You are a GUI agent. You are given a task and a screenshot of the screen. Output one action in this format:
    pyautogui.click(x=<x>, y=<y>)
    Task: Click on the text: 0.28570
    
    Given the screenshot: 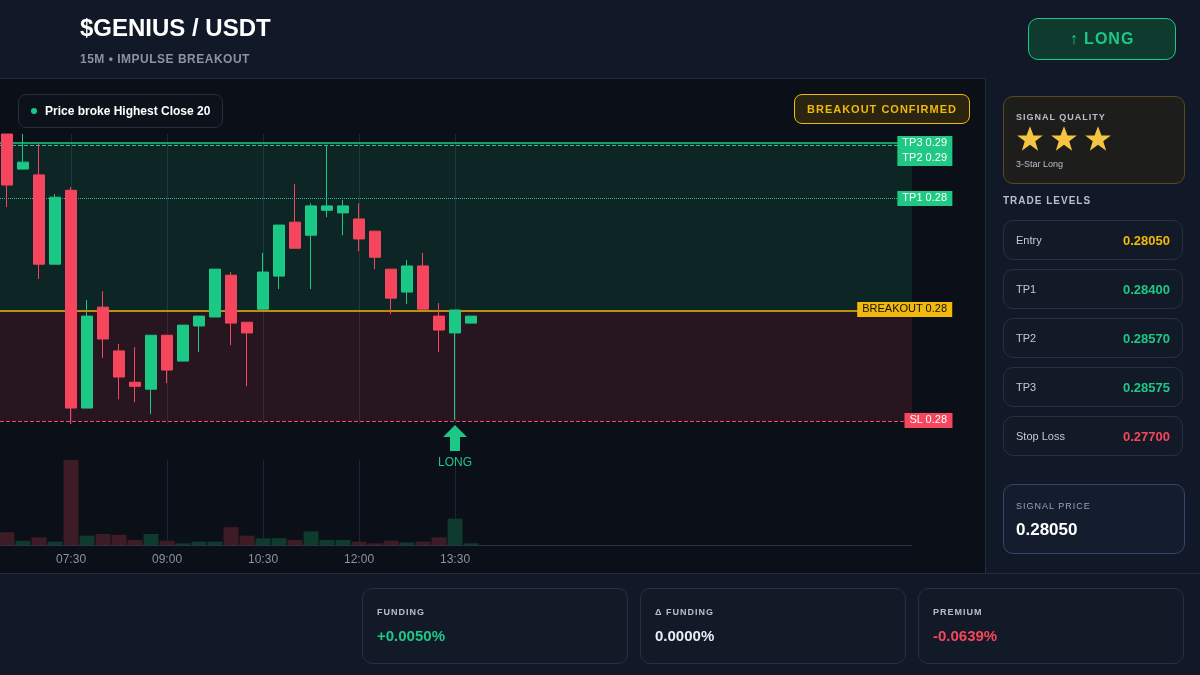 What is the action you would take?
    pyautogui.click(x=1146, y=338)
    